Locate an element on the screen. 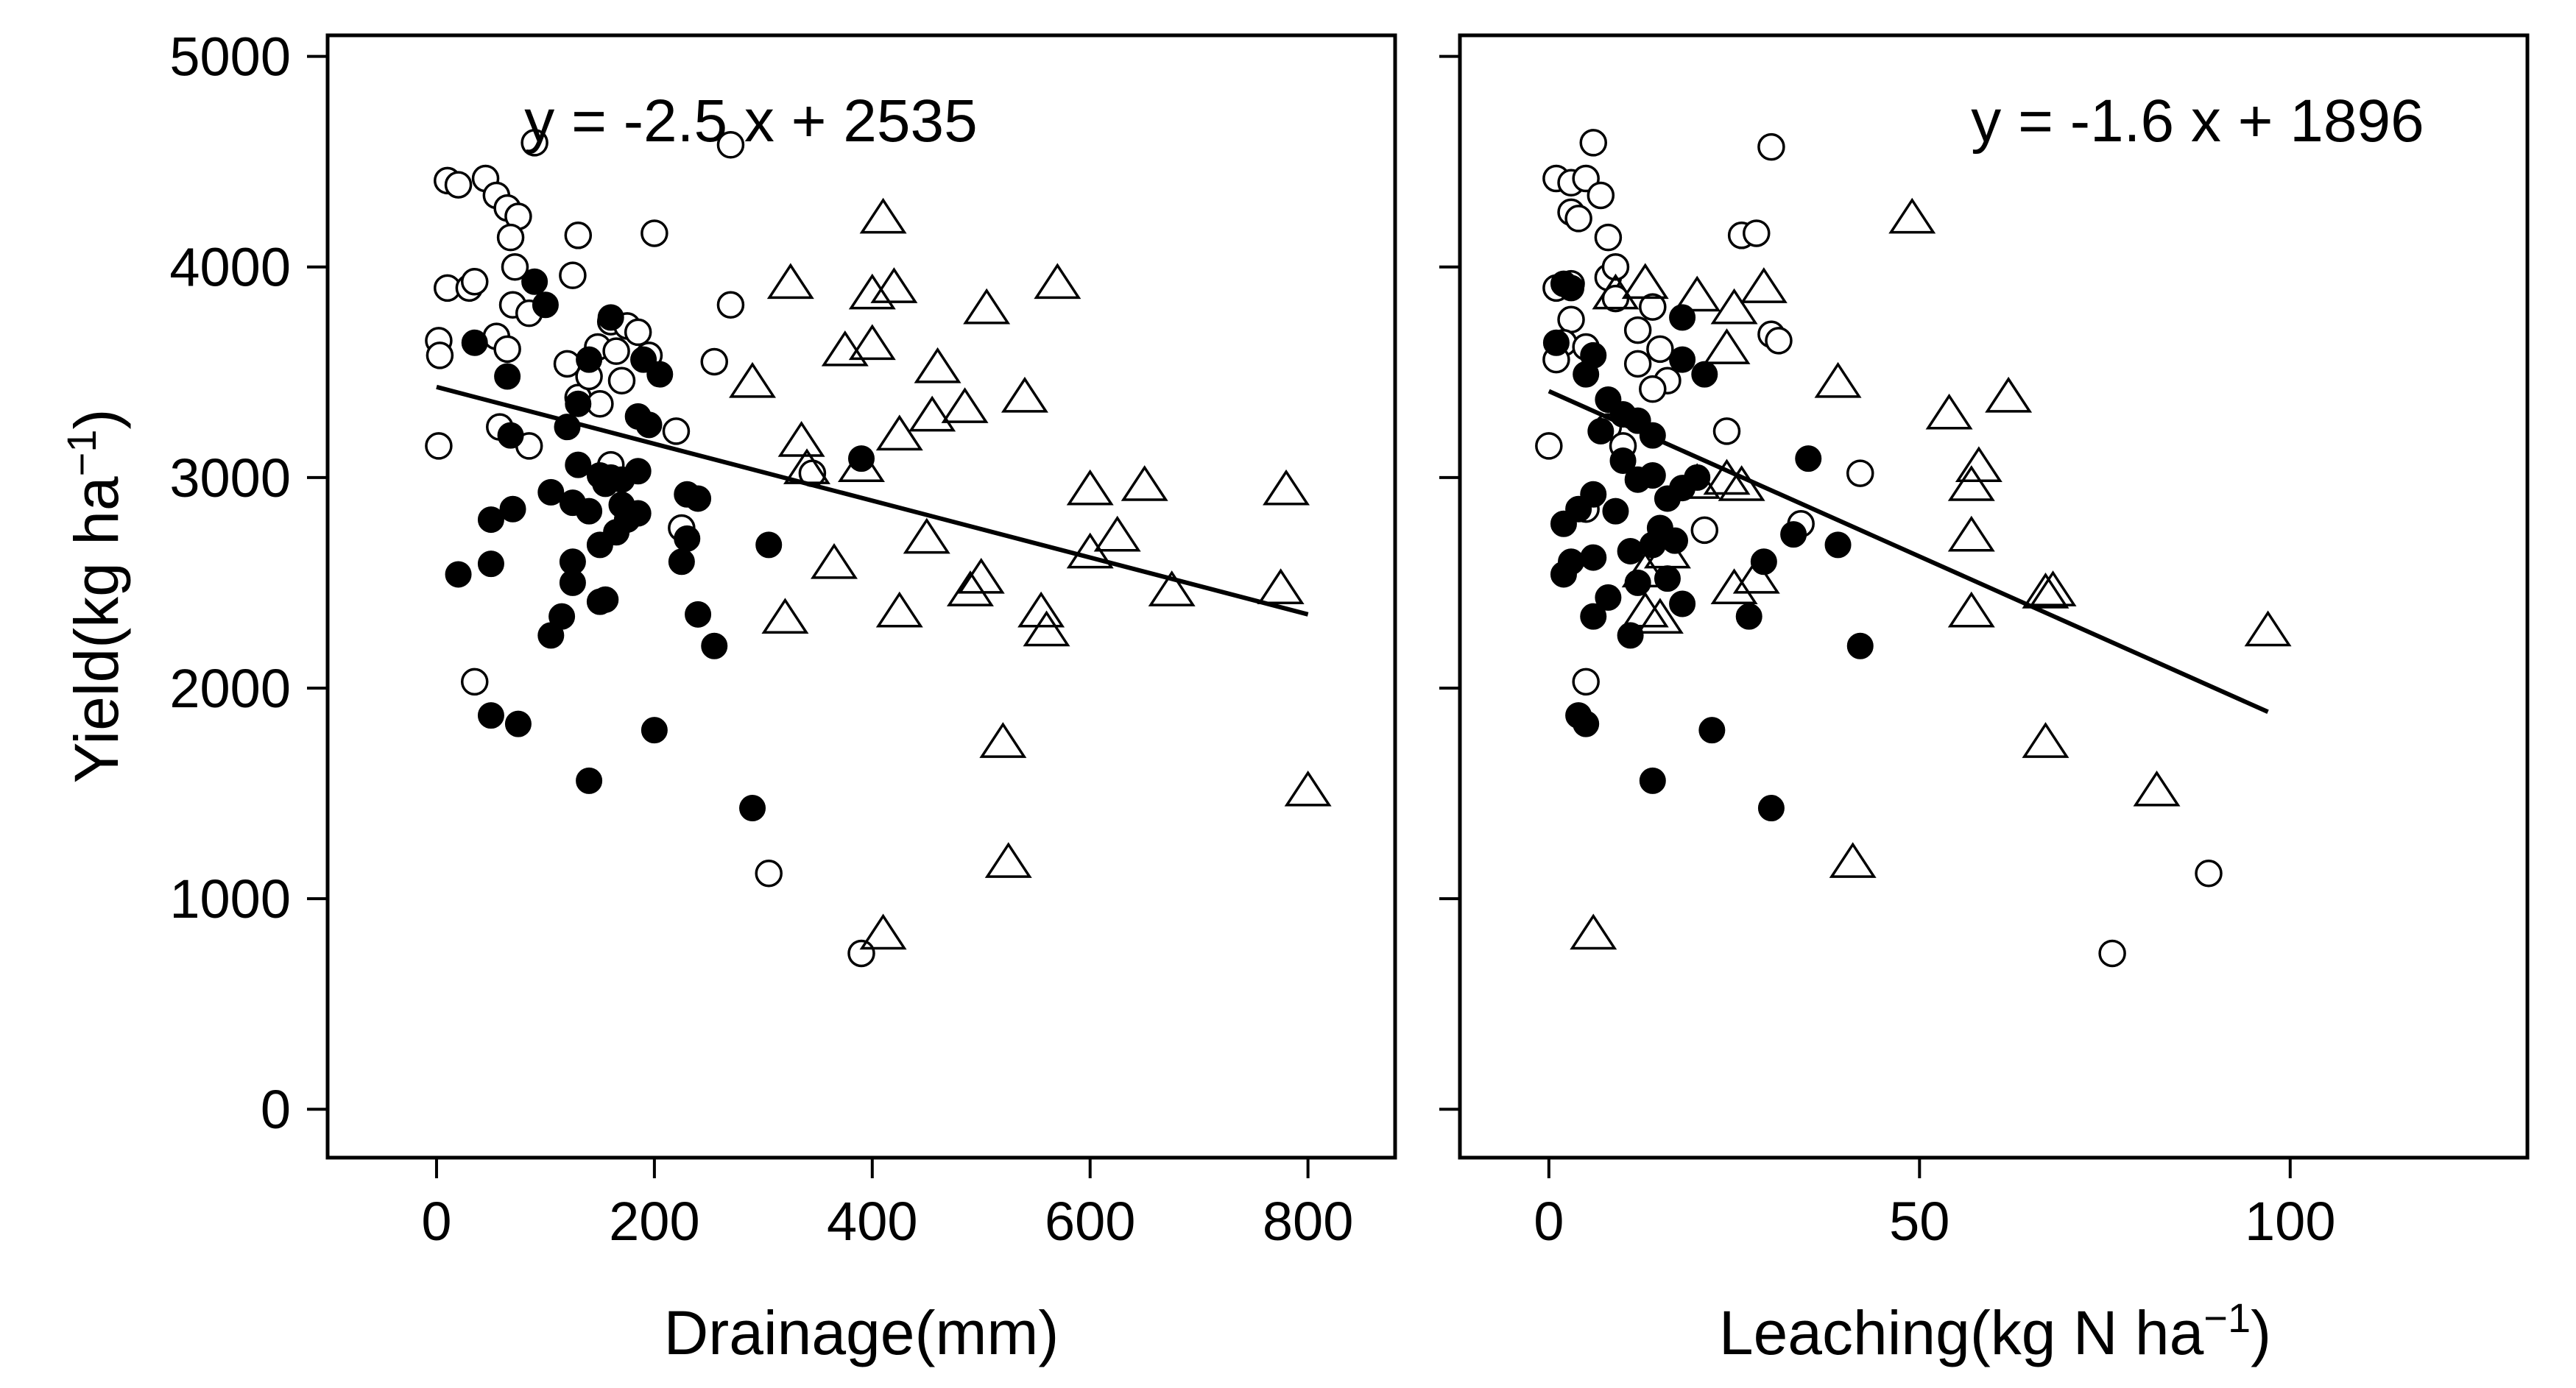  right-x-axis-label-superscript: −1 is located at coordinates (2227, 1318).